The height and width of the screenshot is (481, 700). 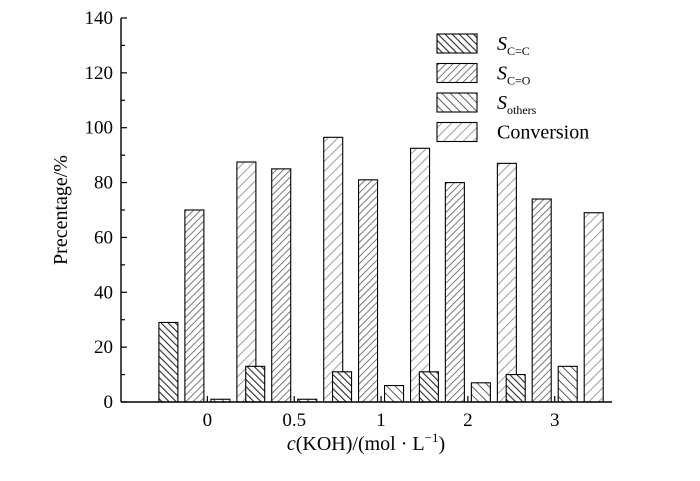 I want to click on x-tick-label: 1, so click(x=381, y=420).